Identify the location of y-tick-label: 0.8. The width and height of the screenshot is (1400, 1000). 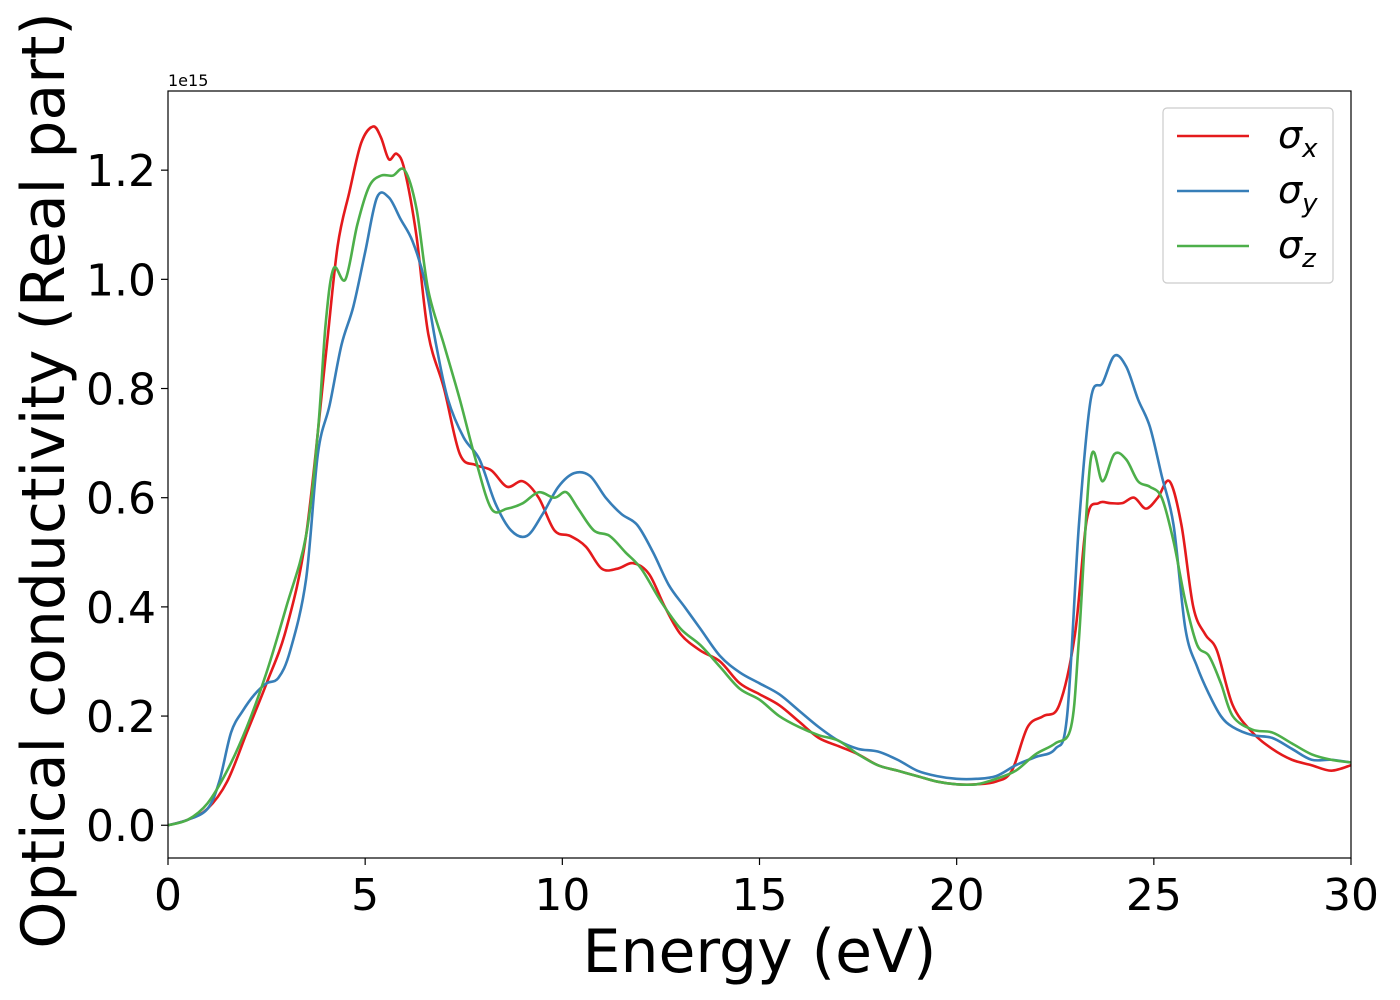
(121, 390).